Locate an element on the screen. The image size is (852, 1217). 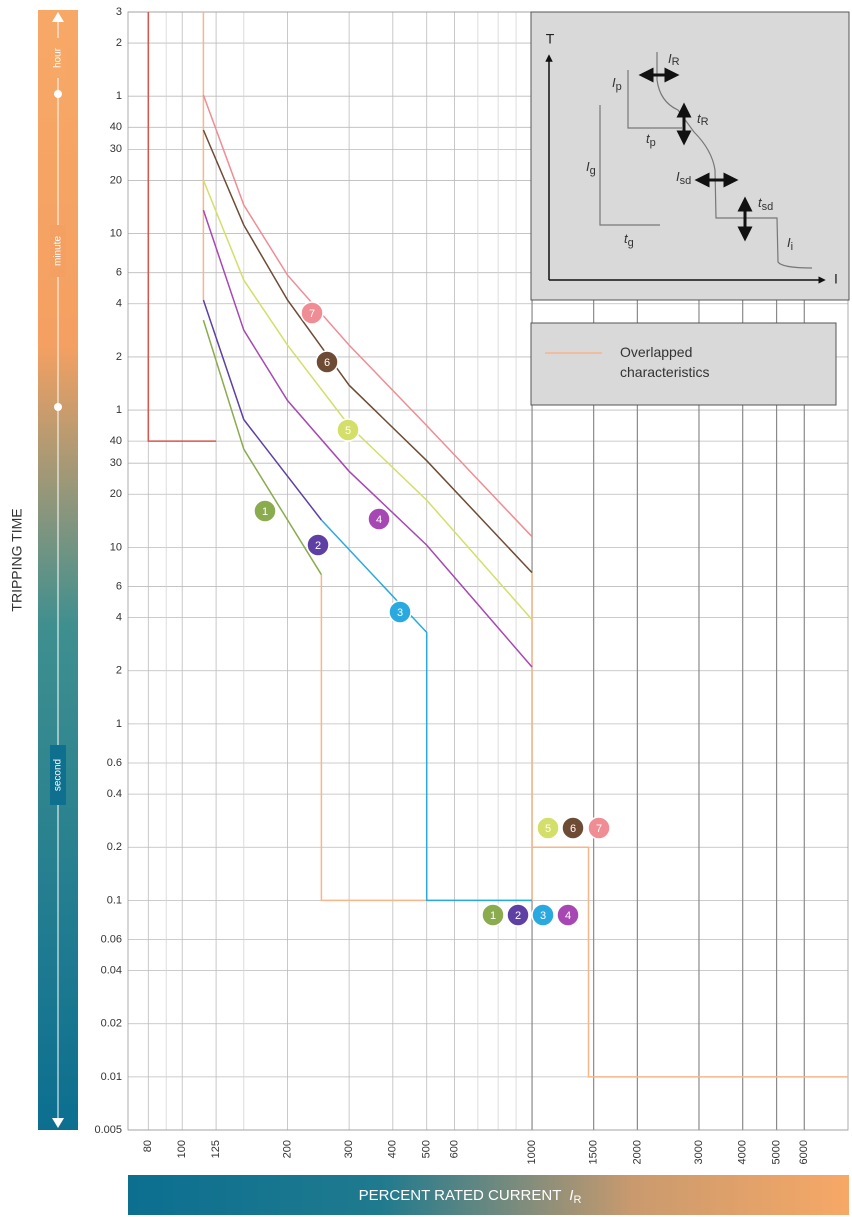
current-bar is located at coordinates (488, 1195).